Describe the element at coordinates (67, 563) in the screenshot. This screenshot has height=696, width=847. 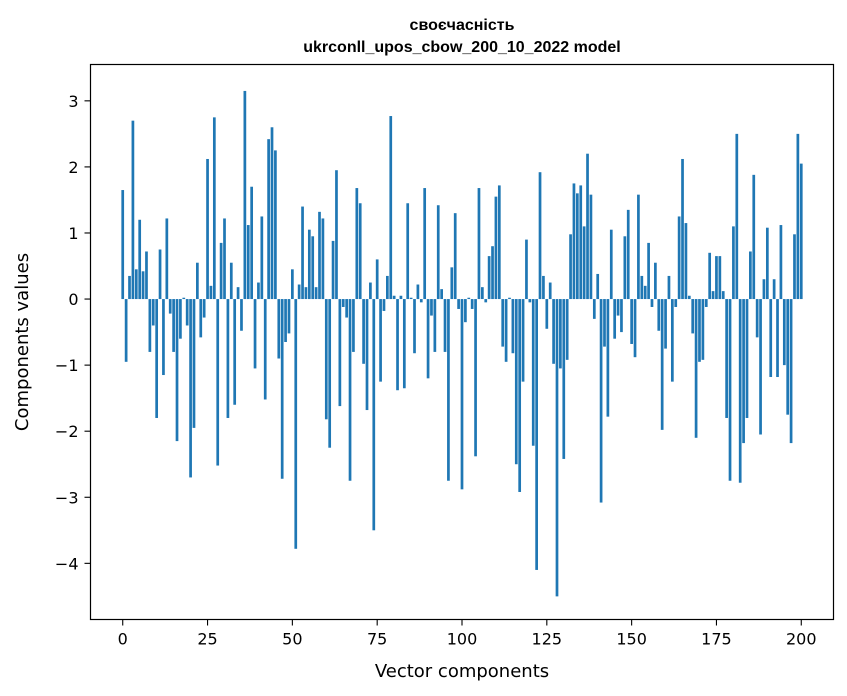
I see `y-tick-label: −4` at that location.